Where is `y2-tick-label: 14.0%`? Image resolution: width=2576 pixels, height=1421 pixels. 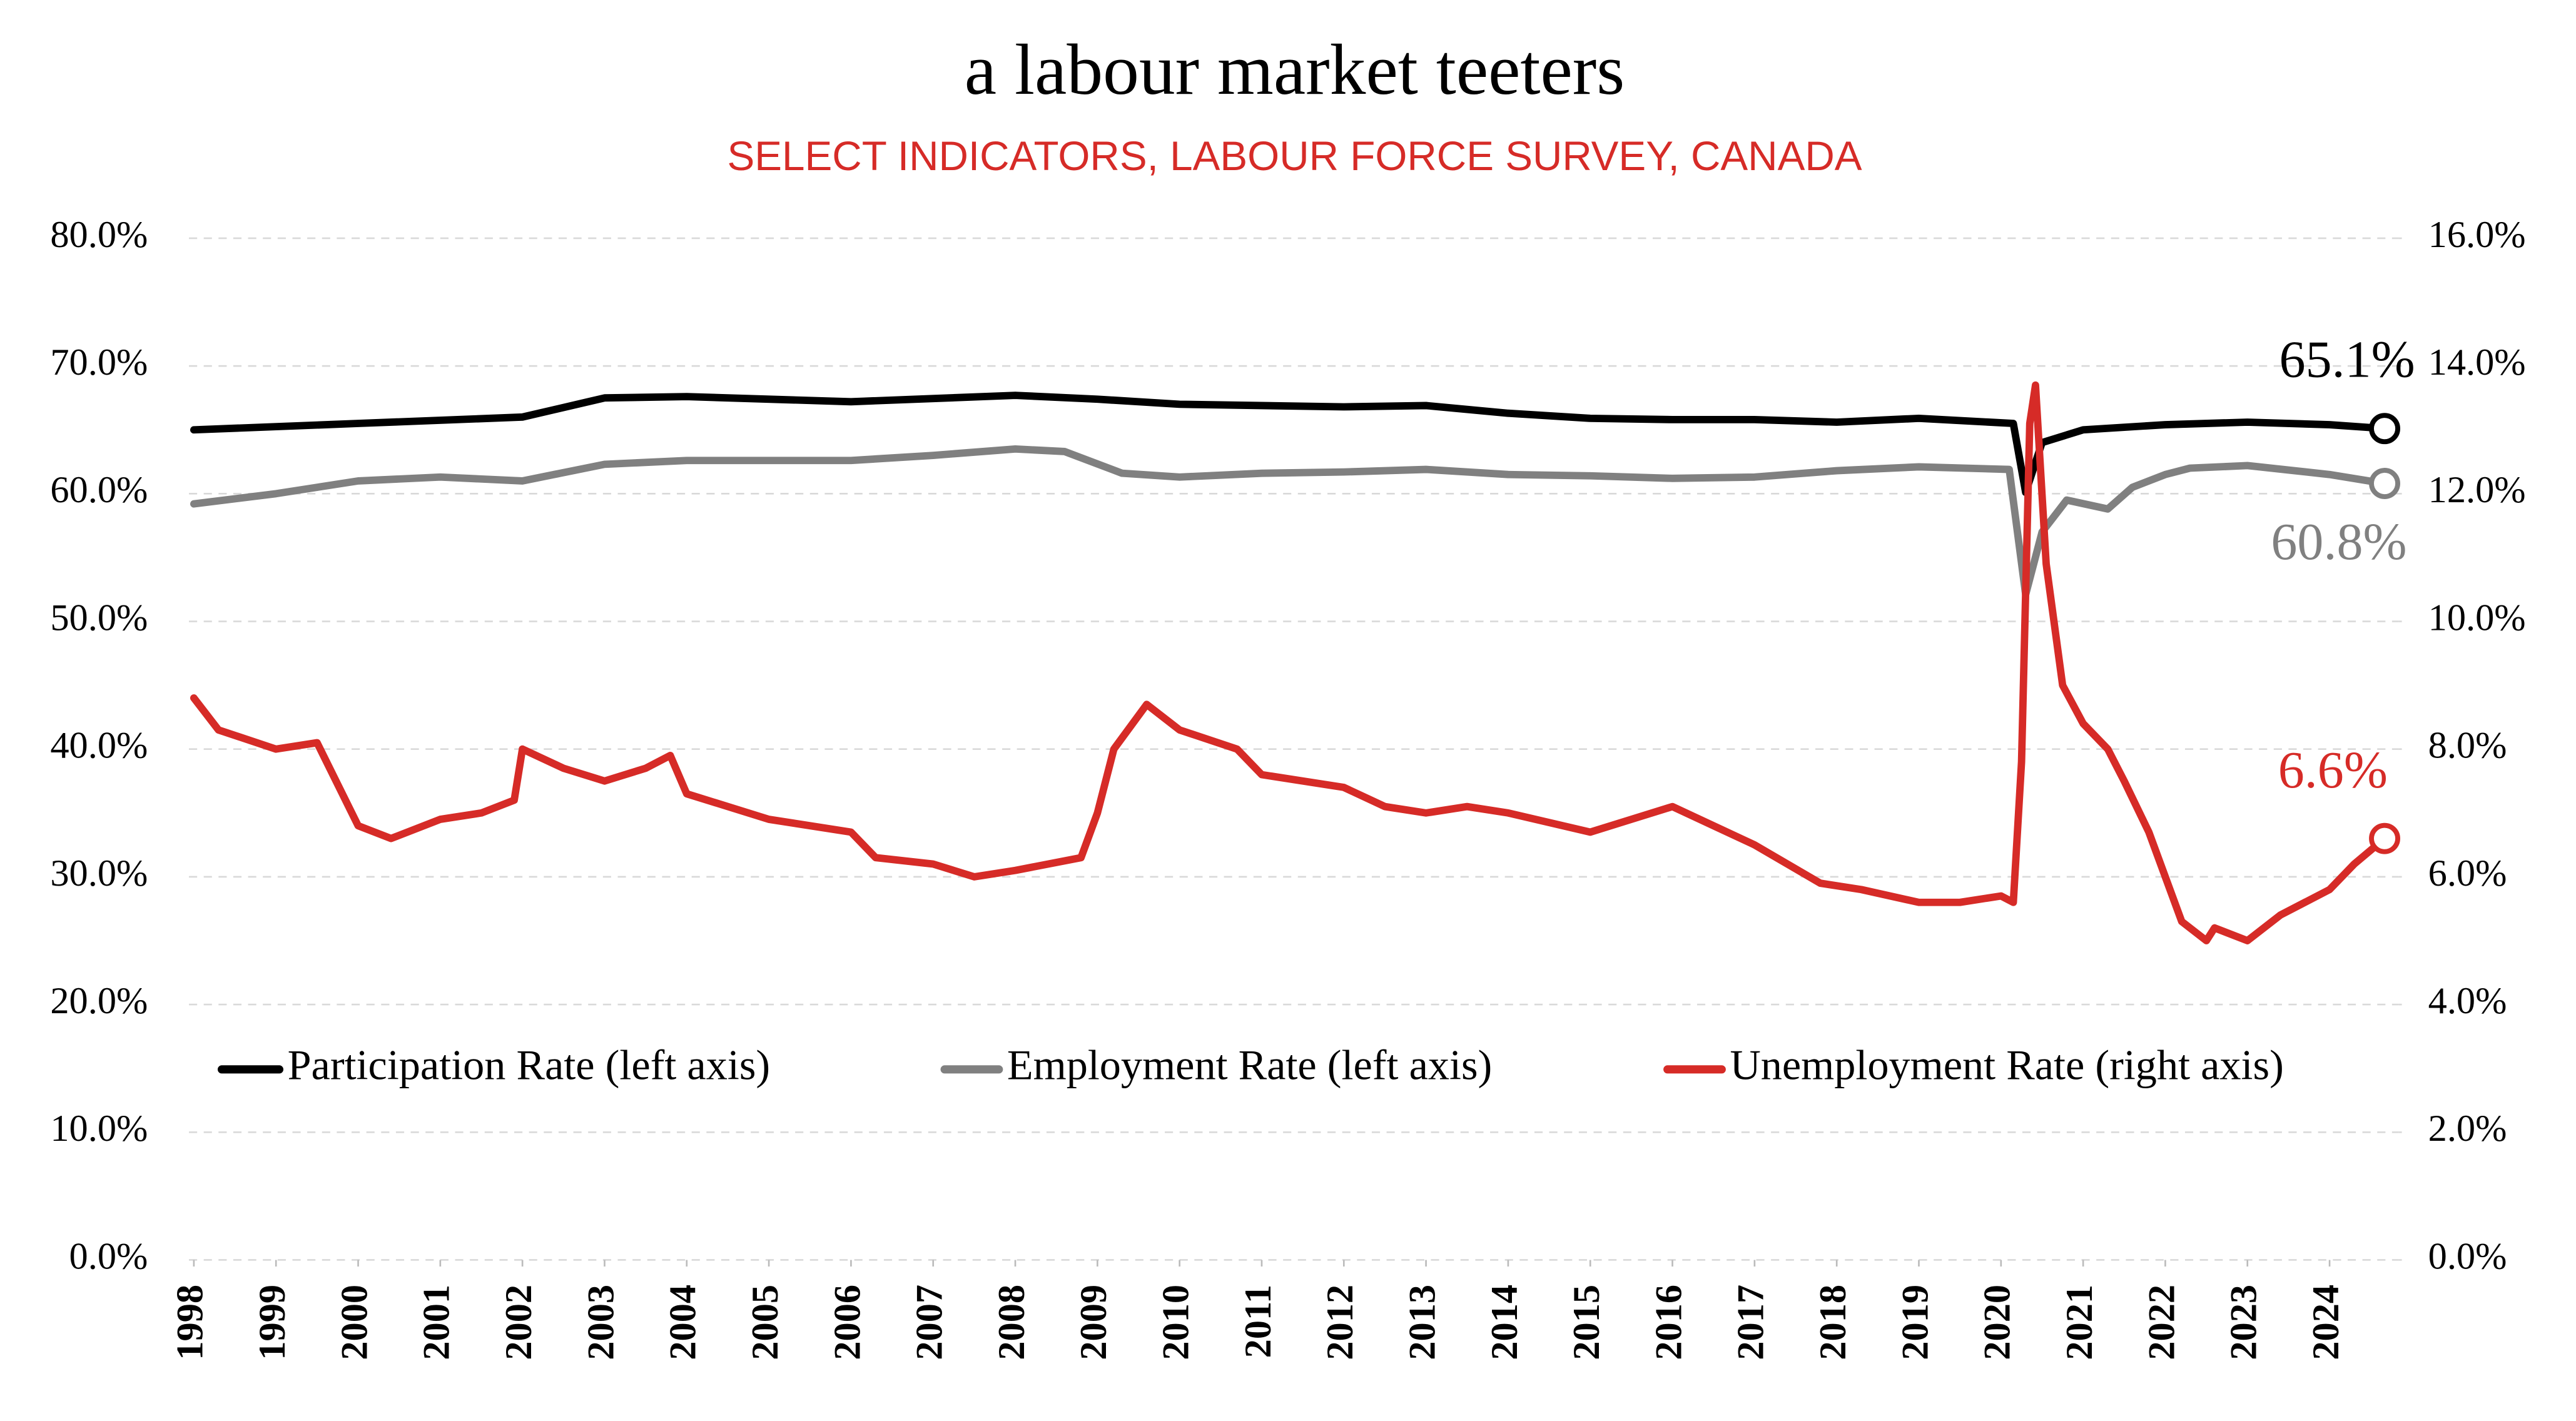
y2-tick-label: 14.0% is located at coordinates (2477, 362).